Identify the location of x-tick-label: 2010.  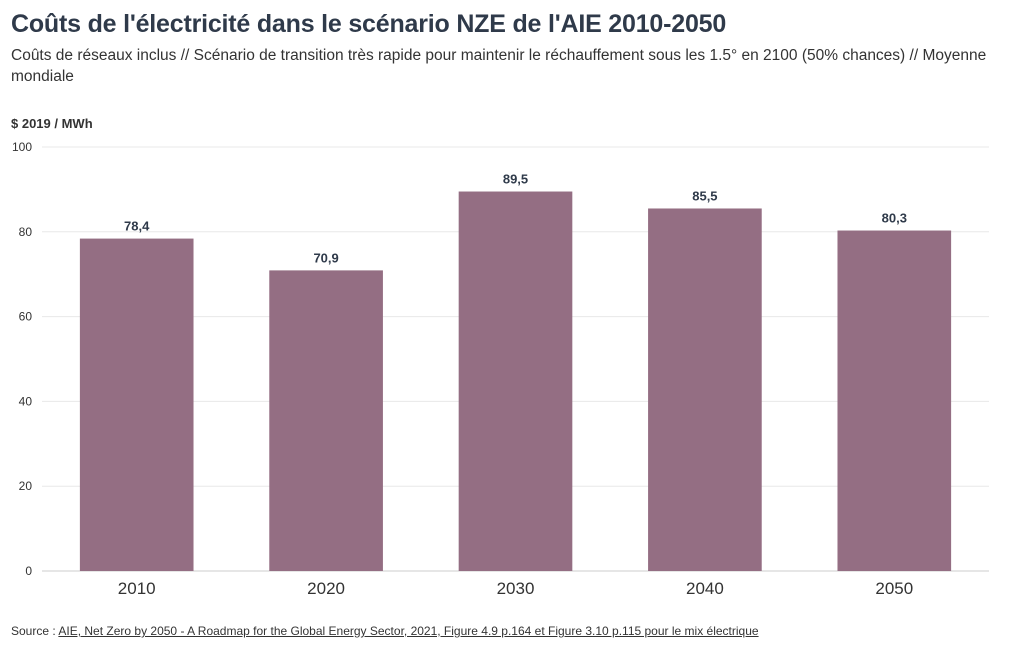
(137, 588).